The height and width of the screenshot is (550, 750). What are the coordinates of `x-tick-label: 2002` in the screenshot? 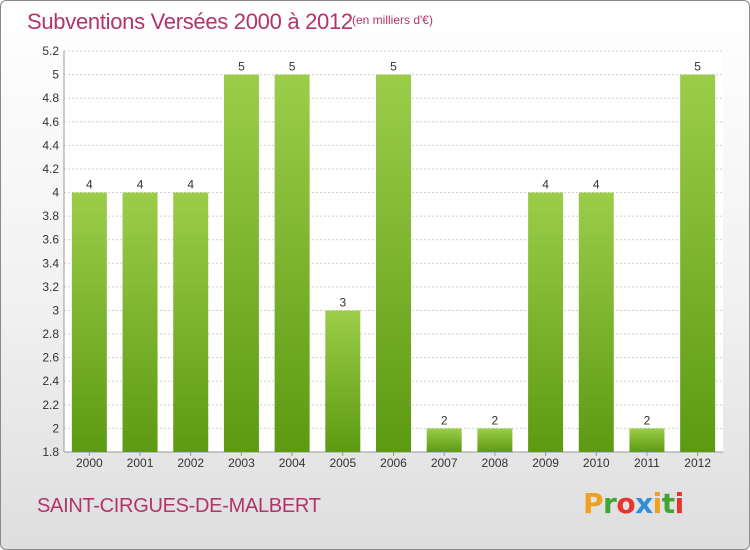 It's located at (190, 463).